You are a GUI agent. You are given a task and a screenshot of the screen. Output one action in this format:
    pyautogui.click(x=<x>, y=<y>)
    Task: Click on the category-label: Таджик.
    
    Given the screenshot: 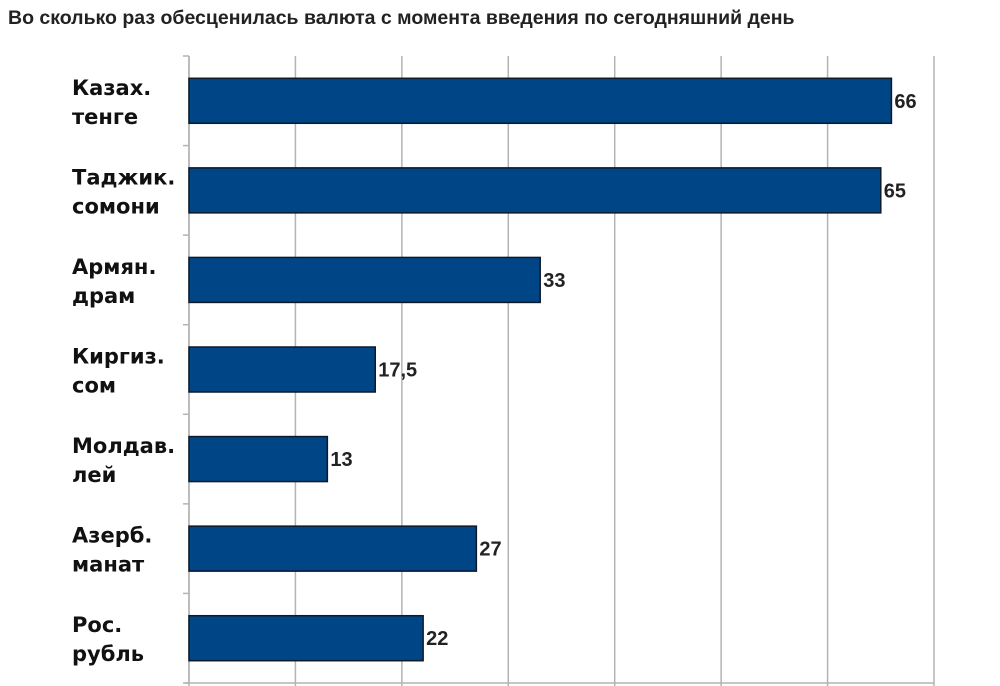 What is the action you would take?
    pyautogui.click(x=123, y=177)
    